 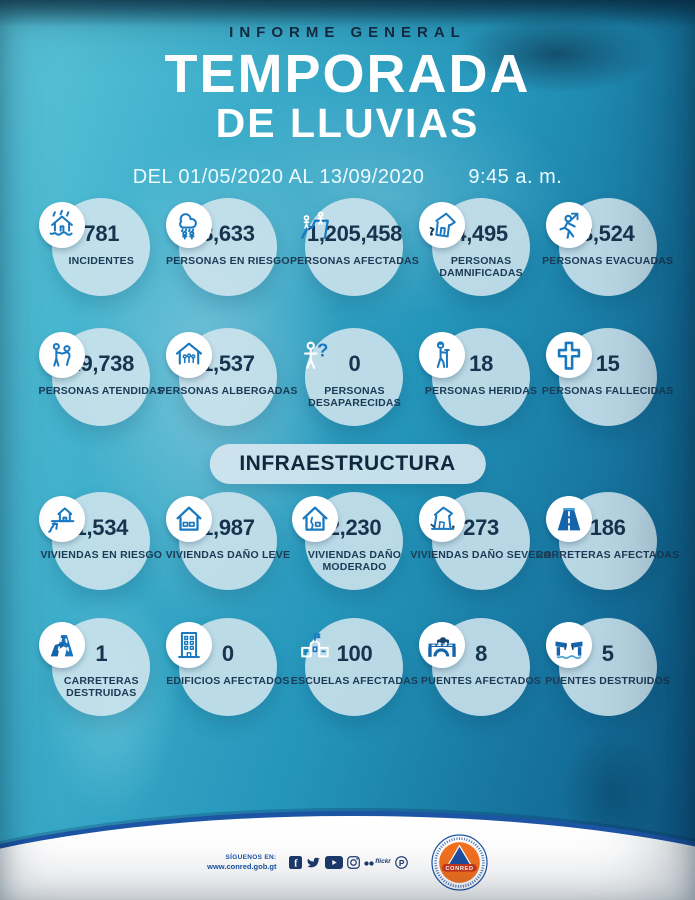 I want to click on stat-badge: 8,633 PERSONAS EN RIESGO, so click(x=228, y=258).